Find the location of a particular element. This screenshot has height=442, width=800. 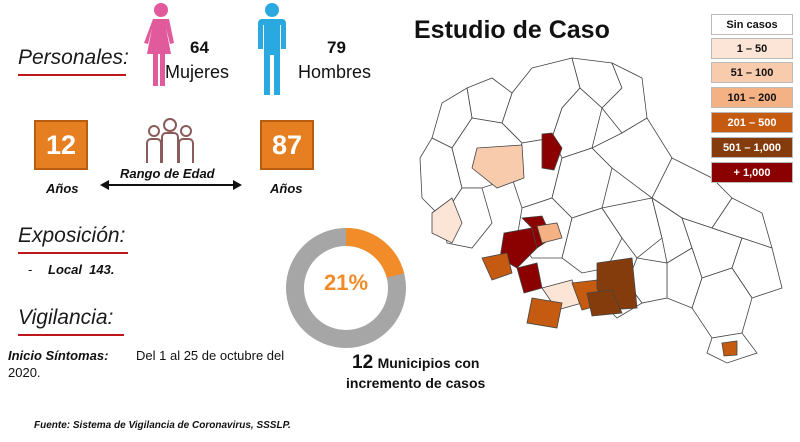

age-min-box: 12 is located at coordinates (61, 145).